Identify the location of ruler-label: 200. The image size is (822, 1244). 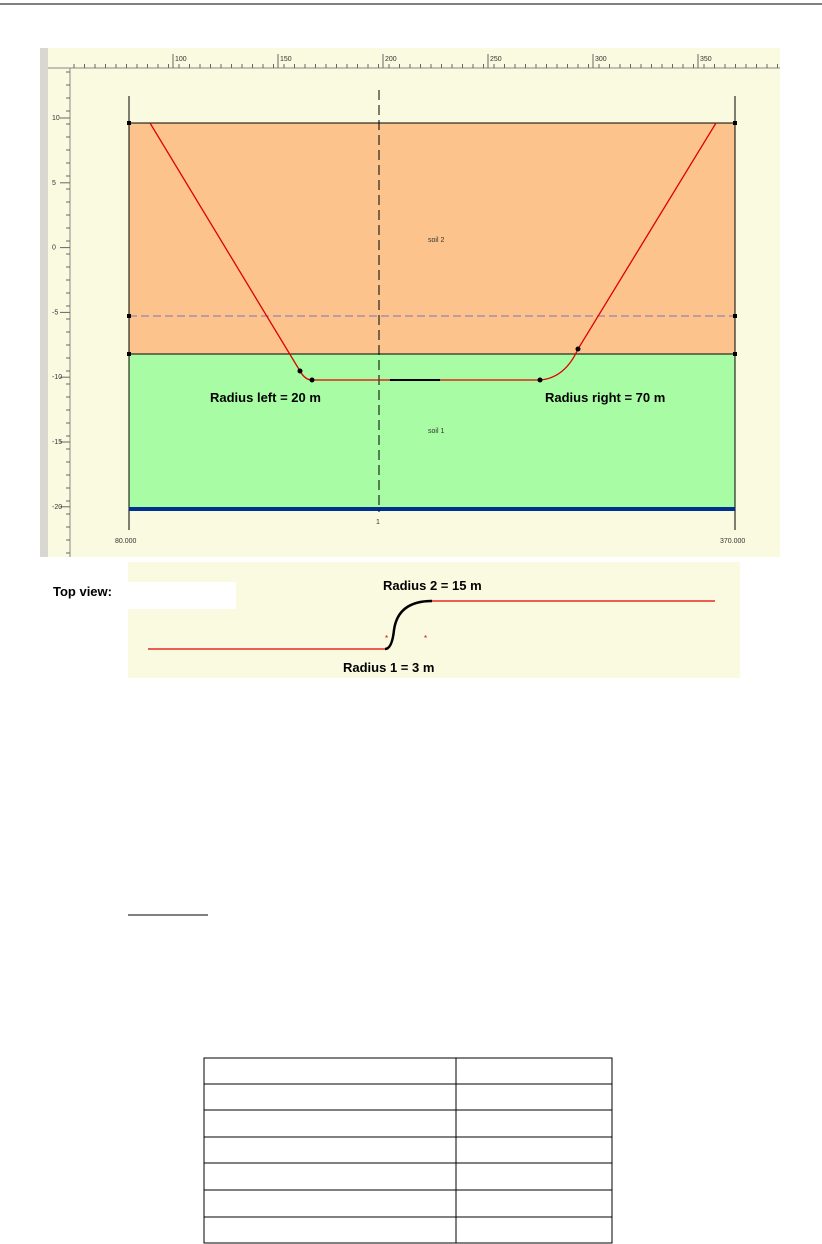
(391, 59).